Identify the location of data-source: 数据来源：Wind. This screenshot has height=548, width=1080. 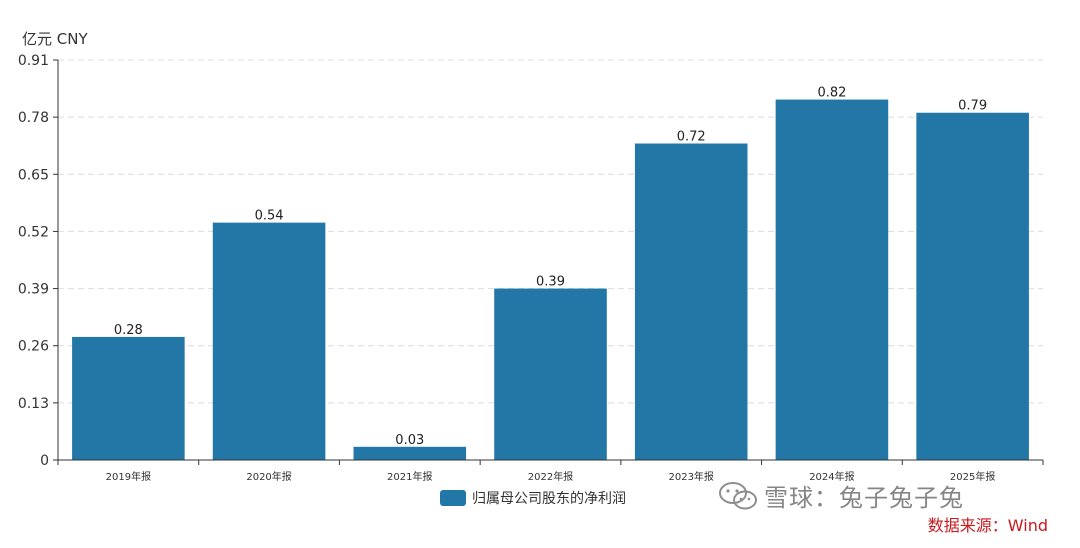
(987, 525).